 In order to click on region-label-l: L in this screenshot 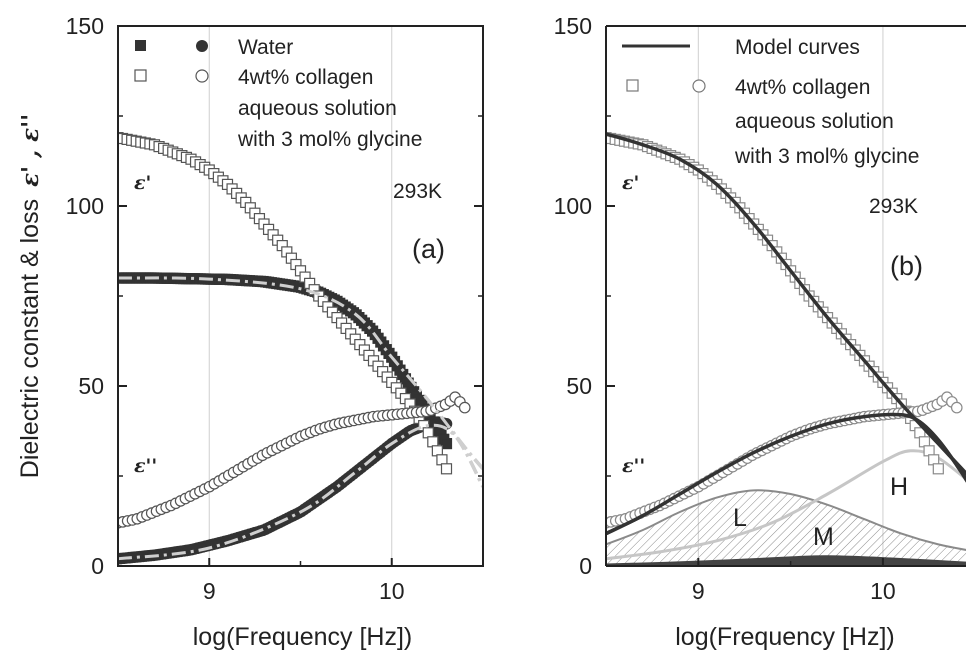, I will do `click(740, 518)`.